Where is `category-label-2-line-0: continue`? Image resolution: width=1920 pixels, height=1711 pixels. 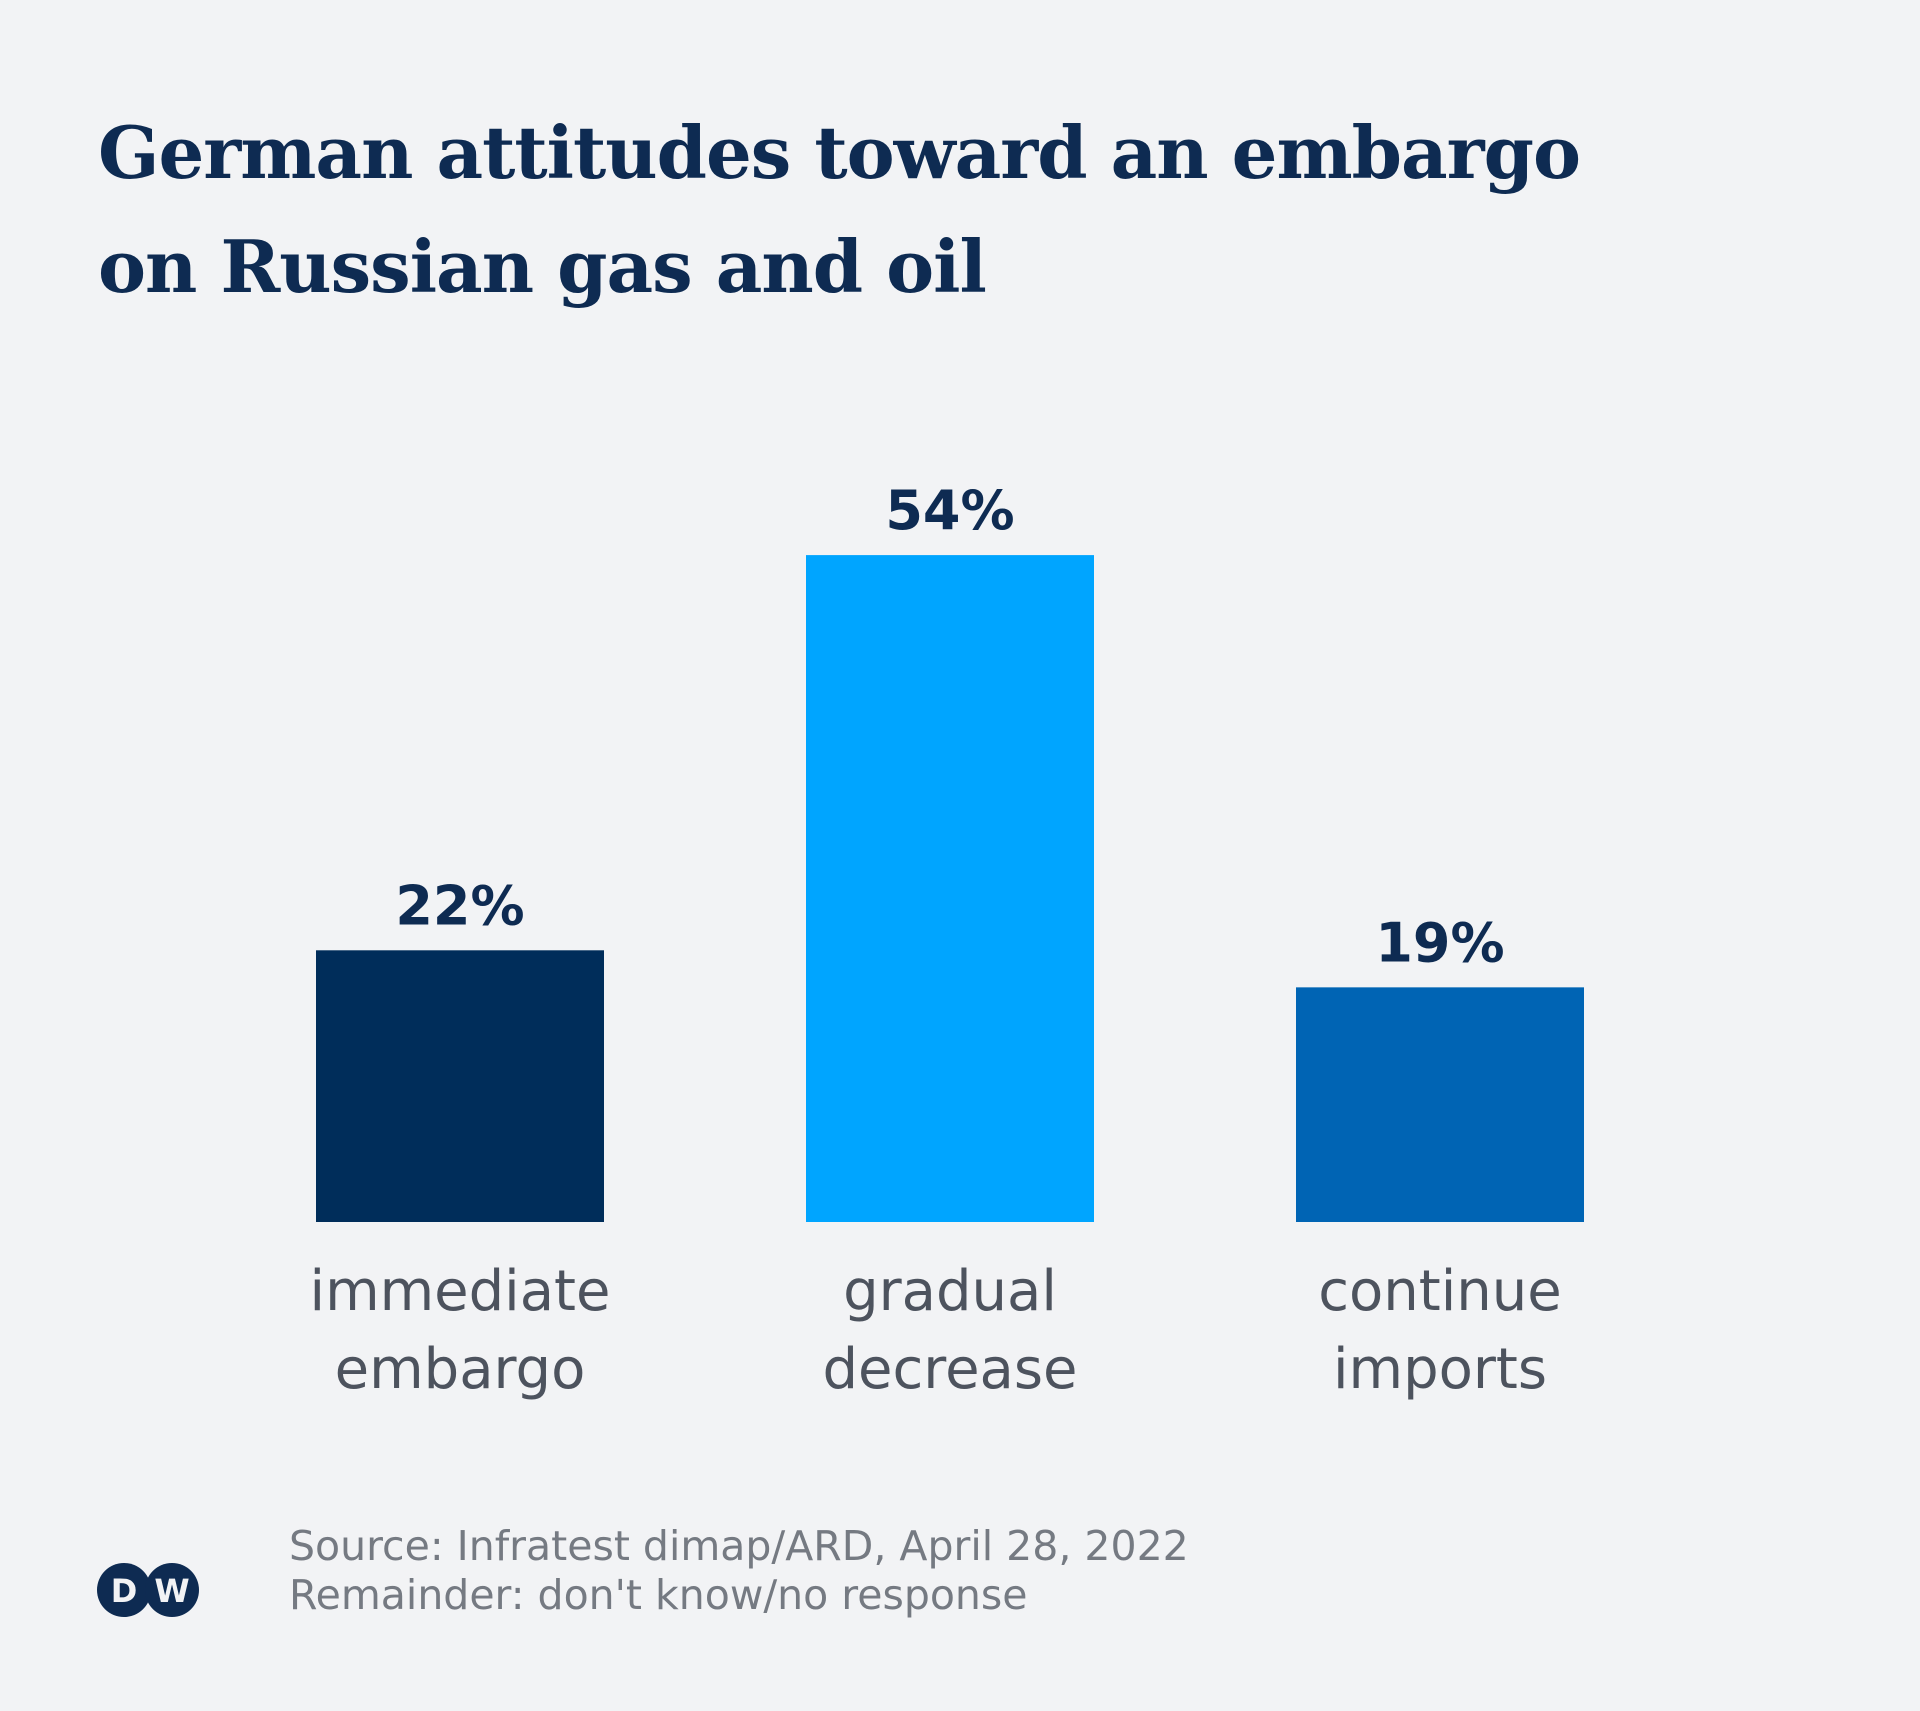 category-label-2-line-0: continue is located at coordinates (1440, 1291).